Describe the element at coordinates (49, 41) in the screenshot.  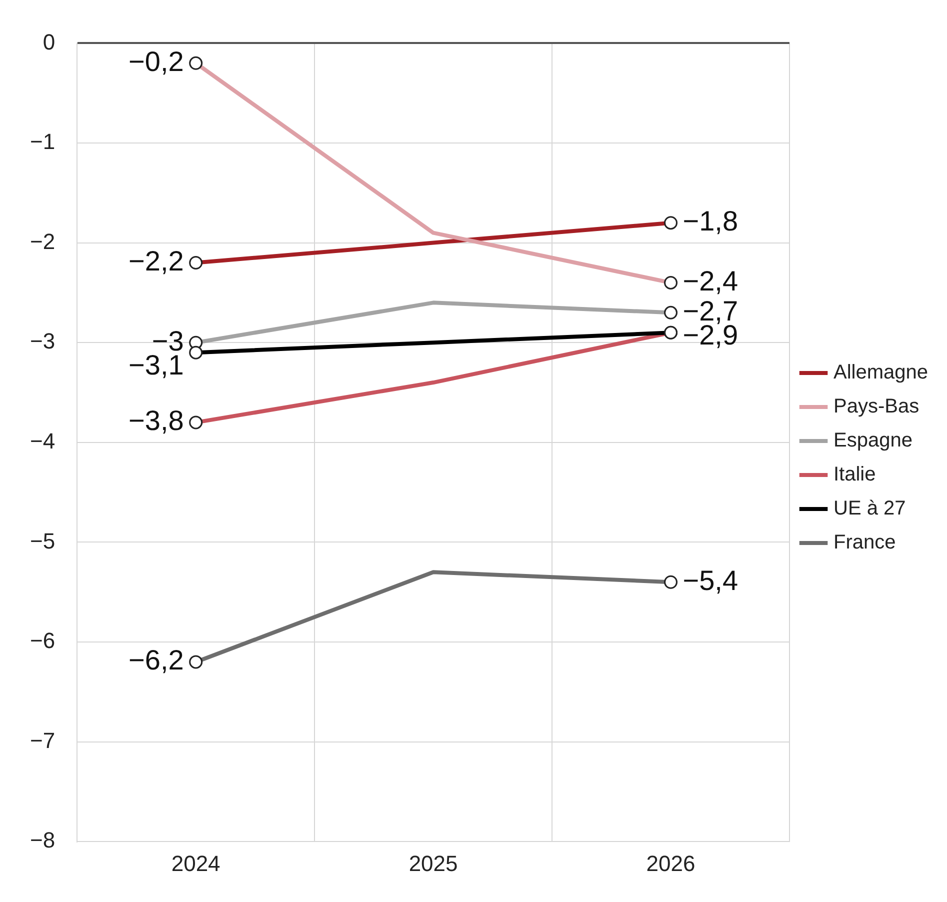
I see `y-tick-label: 0` at that location.